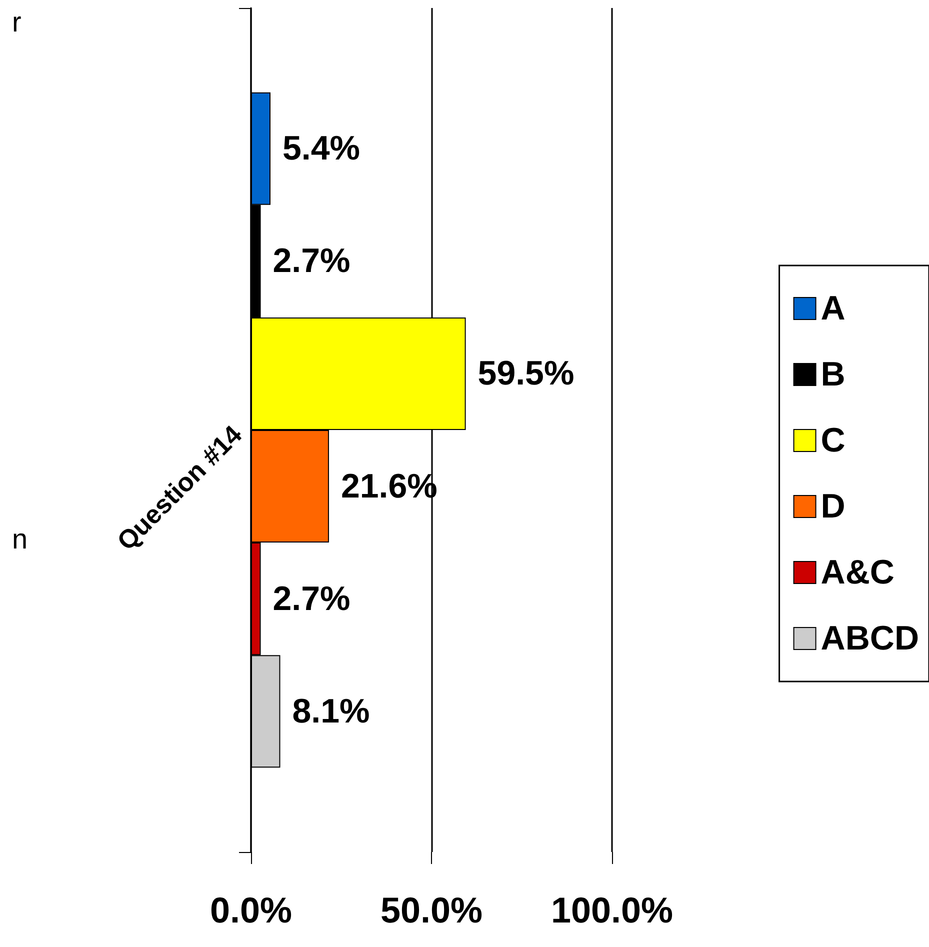 The image size is (929, 947). I want to click on x-tick-label: 0.0%, so click(251, 910).